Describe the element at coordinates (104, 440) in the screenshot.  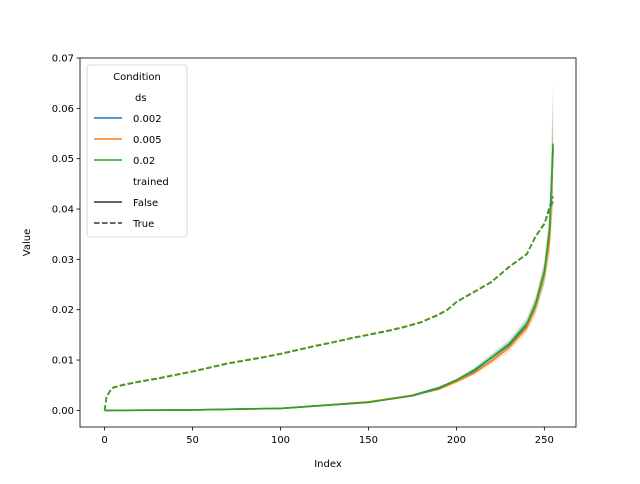
I see `x-tick-label: 0` at that location.